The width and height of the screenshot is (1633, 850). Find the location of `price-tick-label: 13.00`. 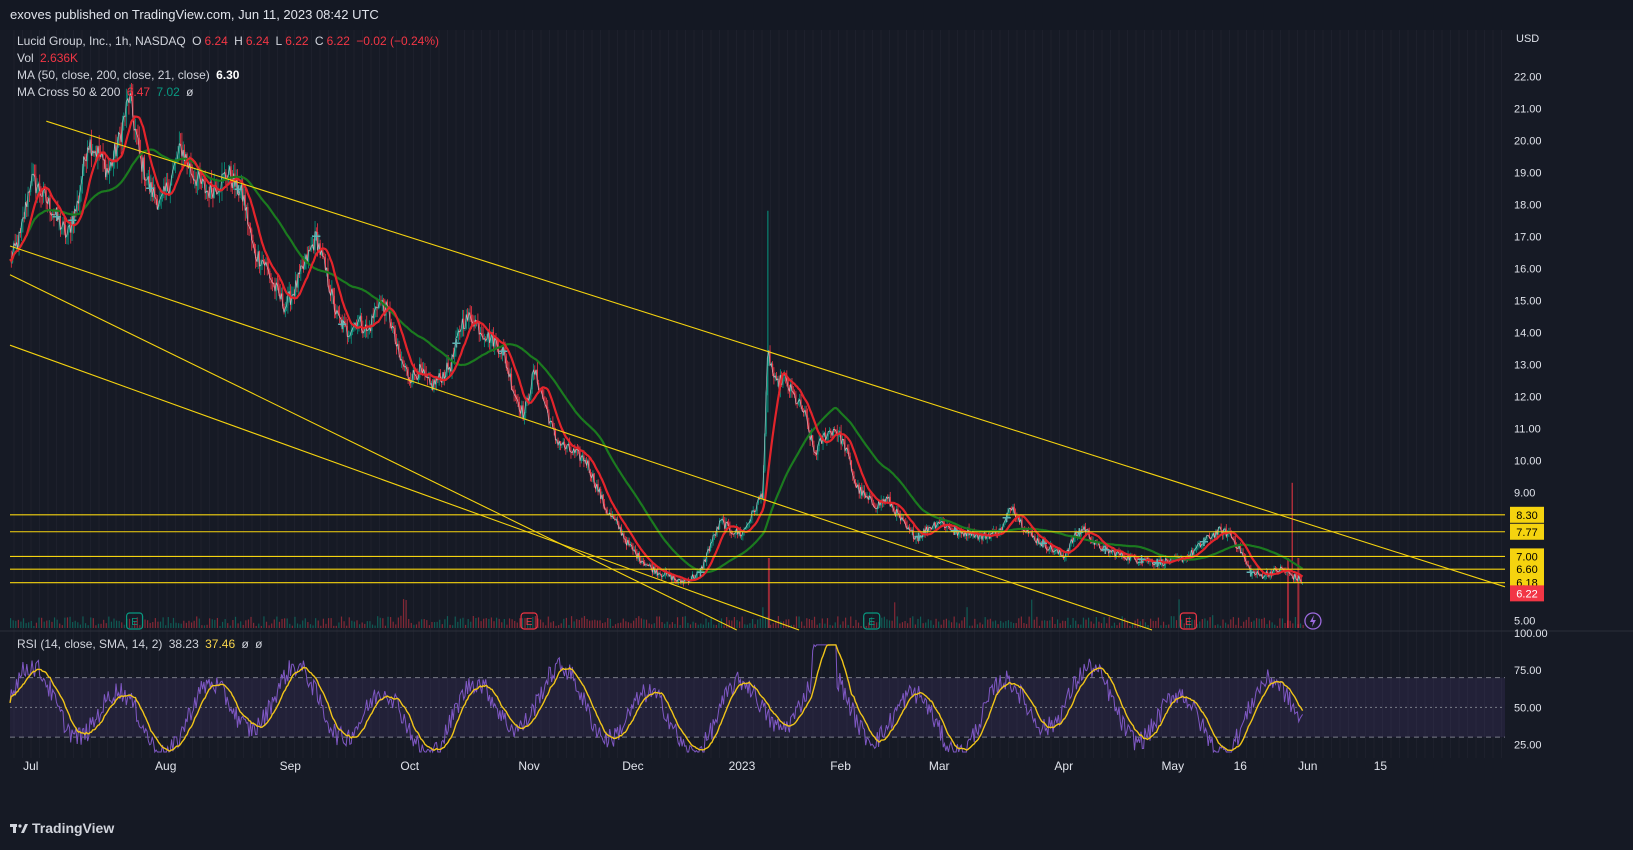

price-tick-label: 13.00 is located at coordinates (1528, 365).